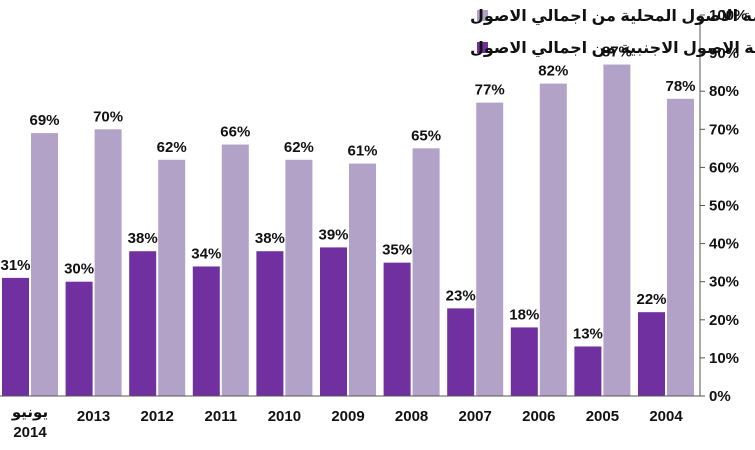 This screenshot has width=755, height=450. Describe the element at coordinates (143, 238) in the screenshot. I see `data-label-foreign-2: 38%` at that location.